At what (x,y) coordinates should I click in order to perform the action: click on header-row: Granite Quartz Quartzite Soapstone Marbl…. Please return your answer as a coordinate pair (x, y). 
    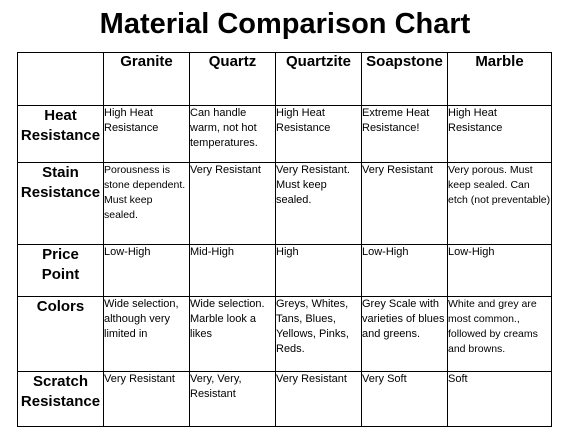
    Looking at the image, I should click on (284, 79).